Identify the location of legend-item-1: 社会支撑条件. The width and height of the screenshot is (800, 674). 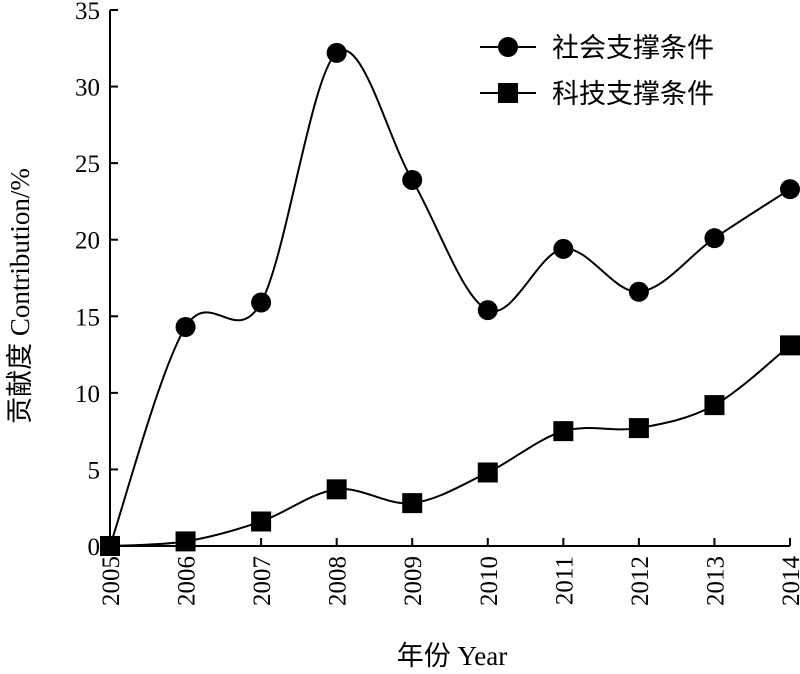
(597, 48).